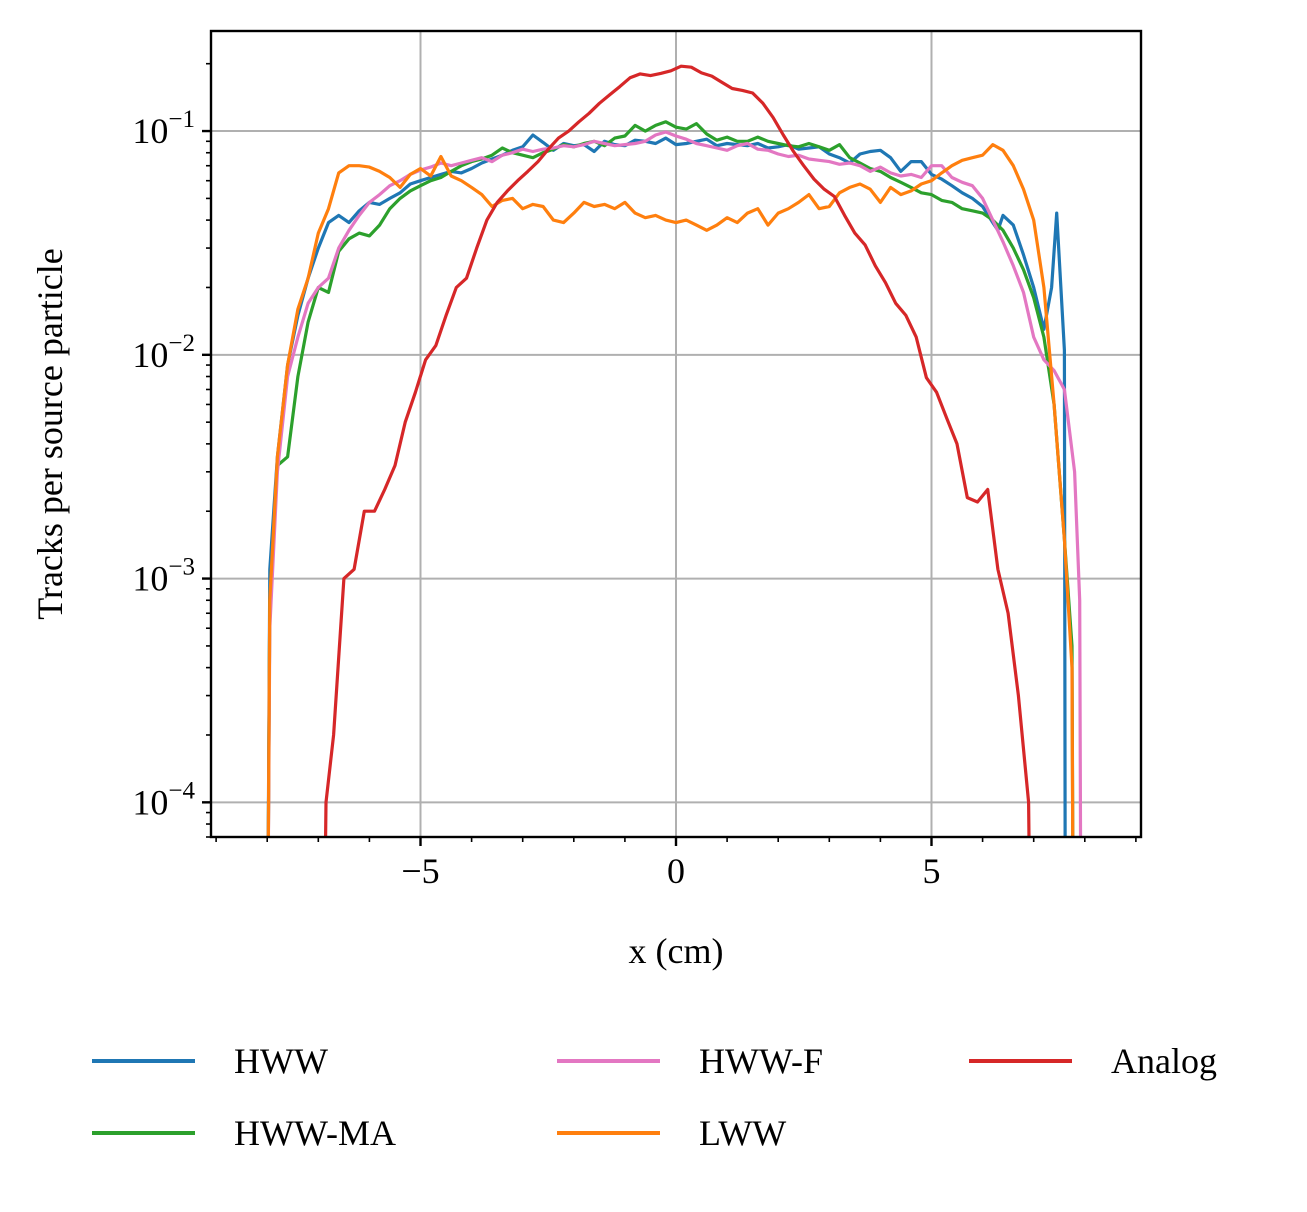 The height and width of the screenshot is (1212, 1307). I want to click on y-axis-ticks: 10⁻⁴ 10⁻³ 10⁻² 10⁻¹, so click(171, 450).